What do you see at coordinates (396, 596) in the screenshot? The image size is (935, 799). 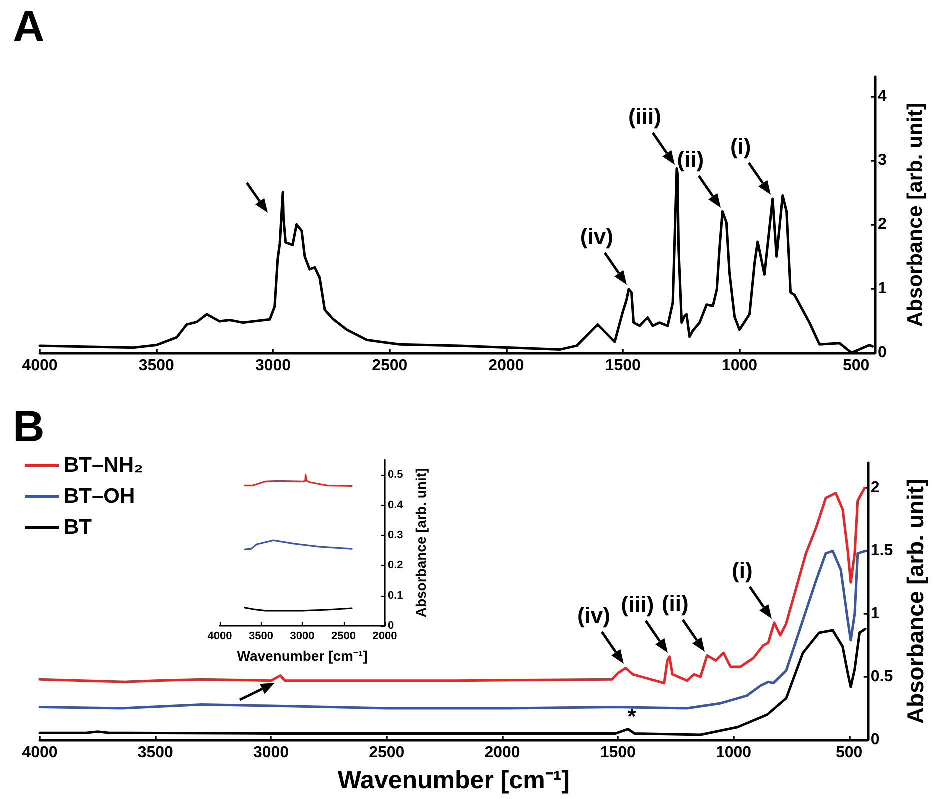 I see `y-tick-label: 0.1` at bounding box center [396, 596].